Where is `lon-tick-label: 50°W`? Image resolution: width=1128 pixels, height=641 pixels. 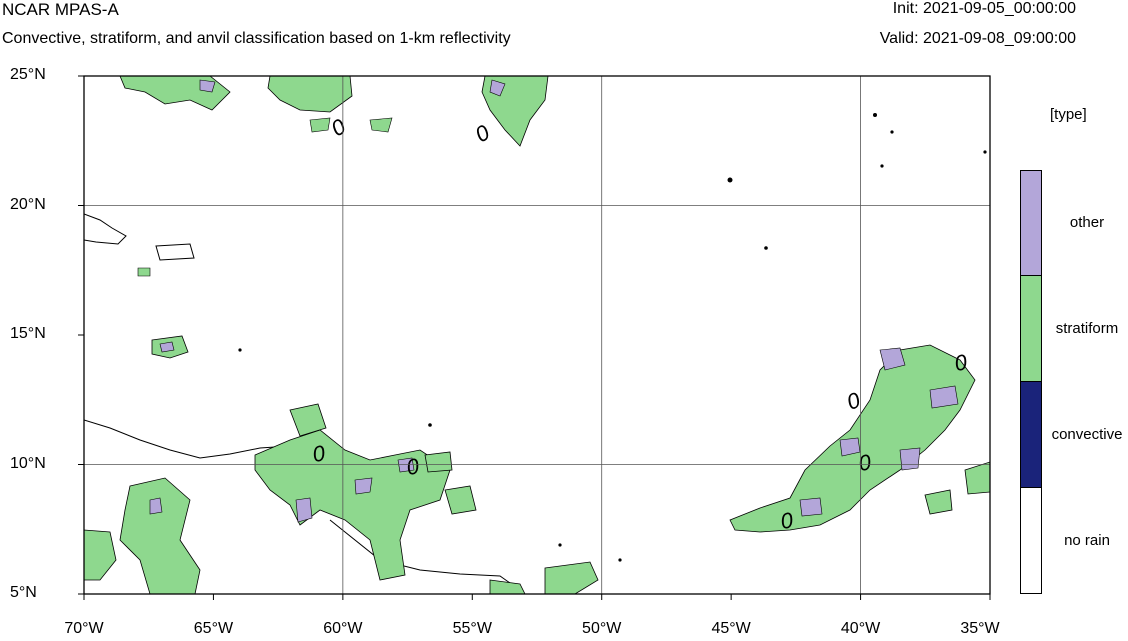 lon-tick-label: 50°W is located at coordinates (602, 628).